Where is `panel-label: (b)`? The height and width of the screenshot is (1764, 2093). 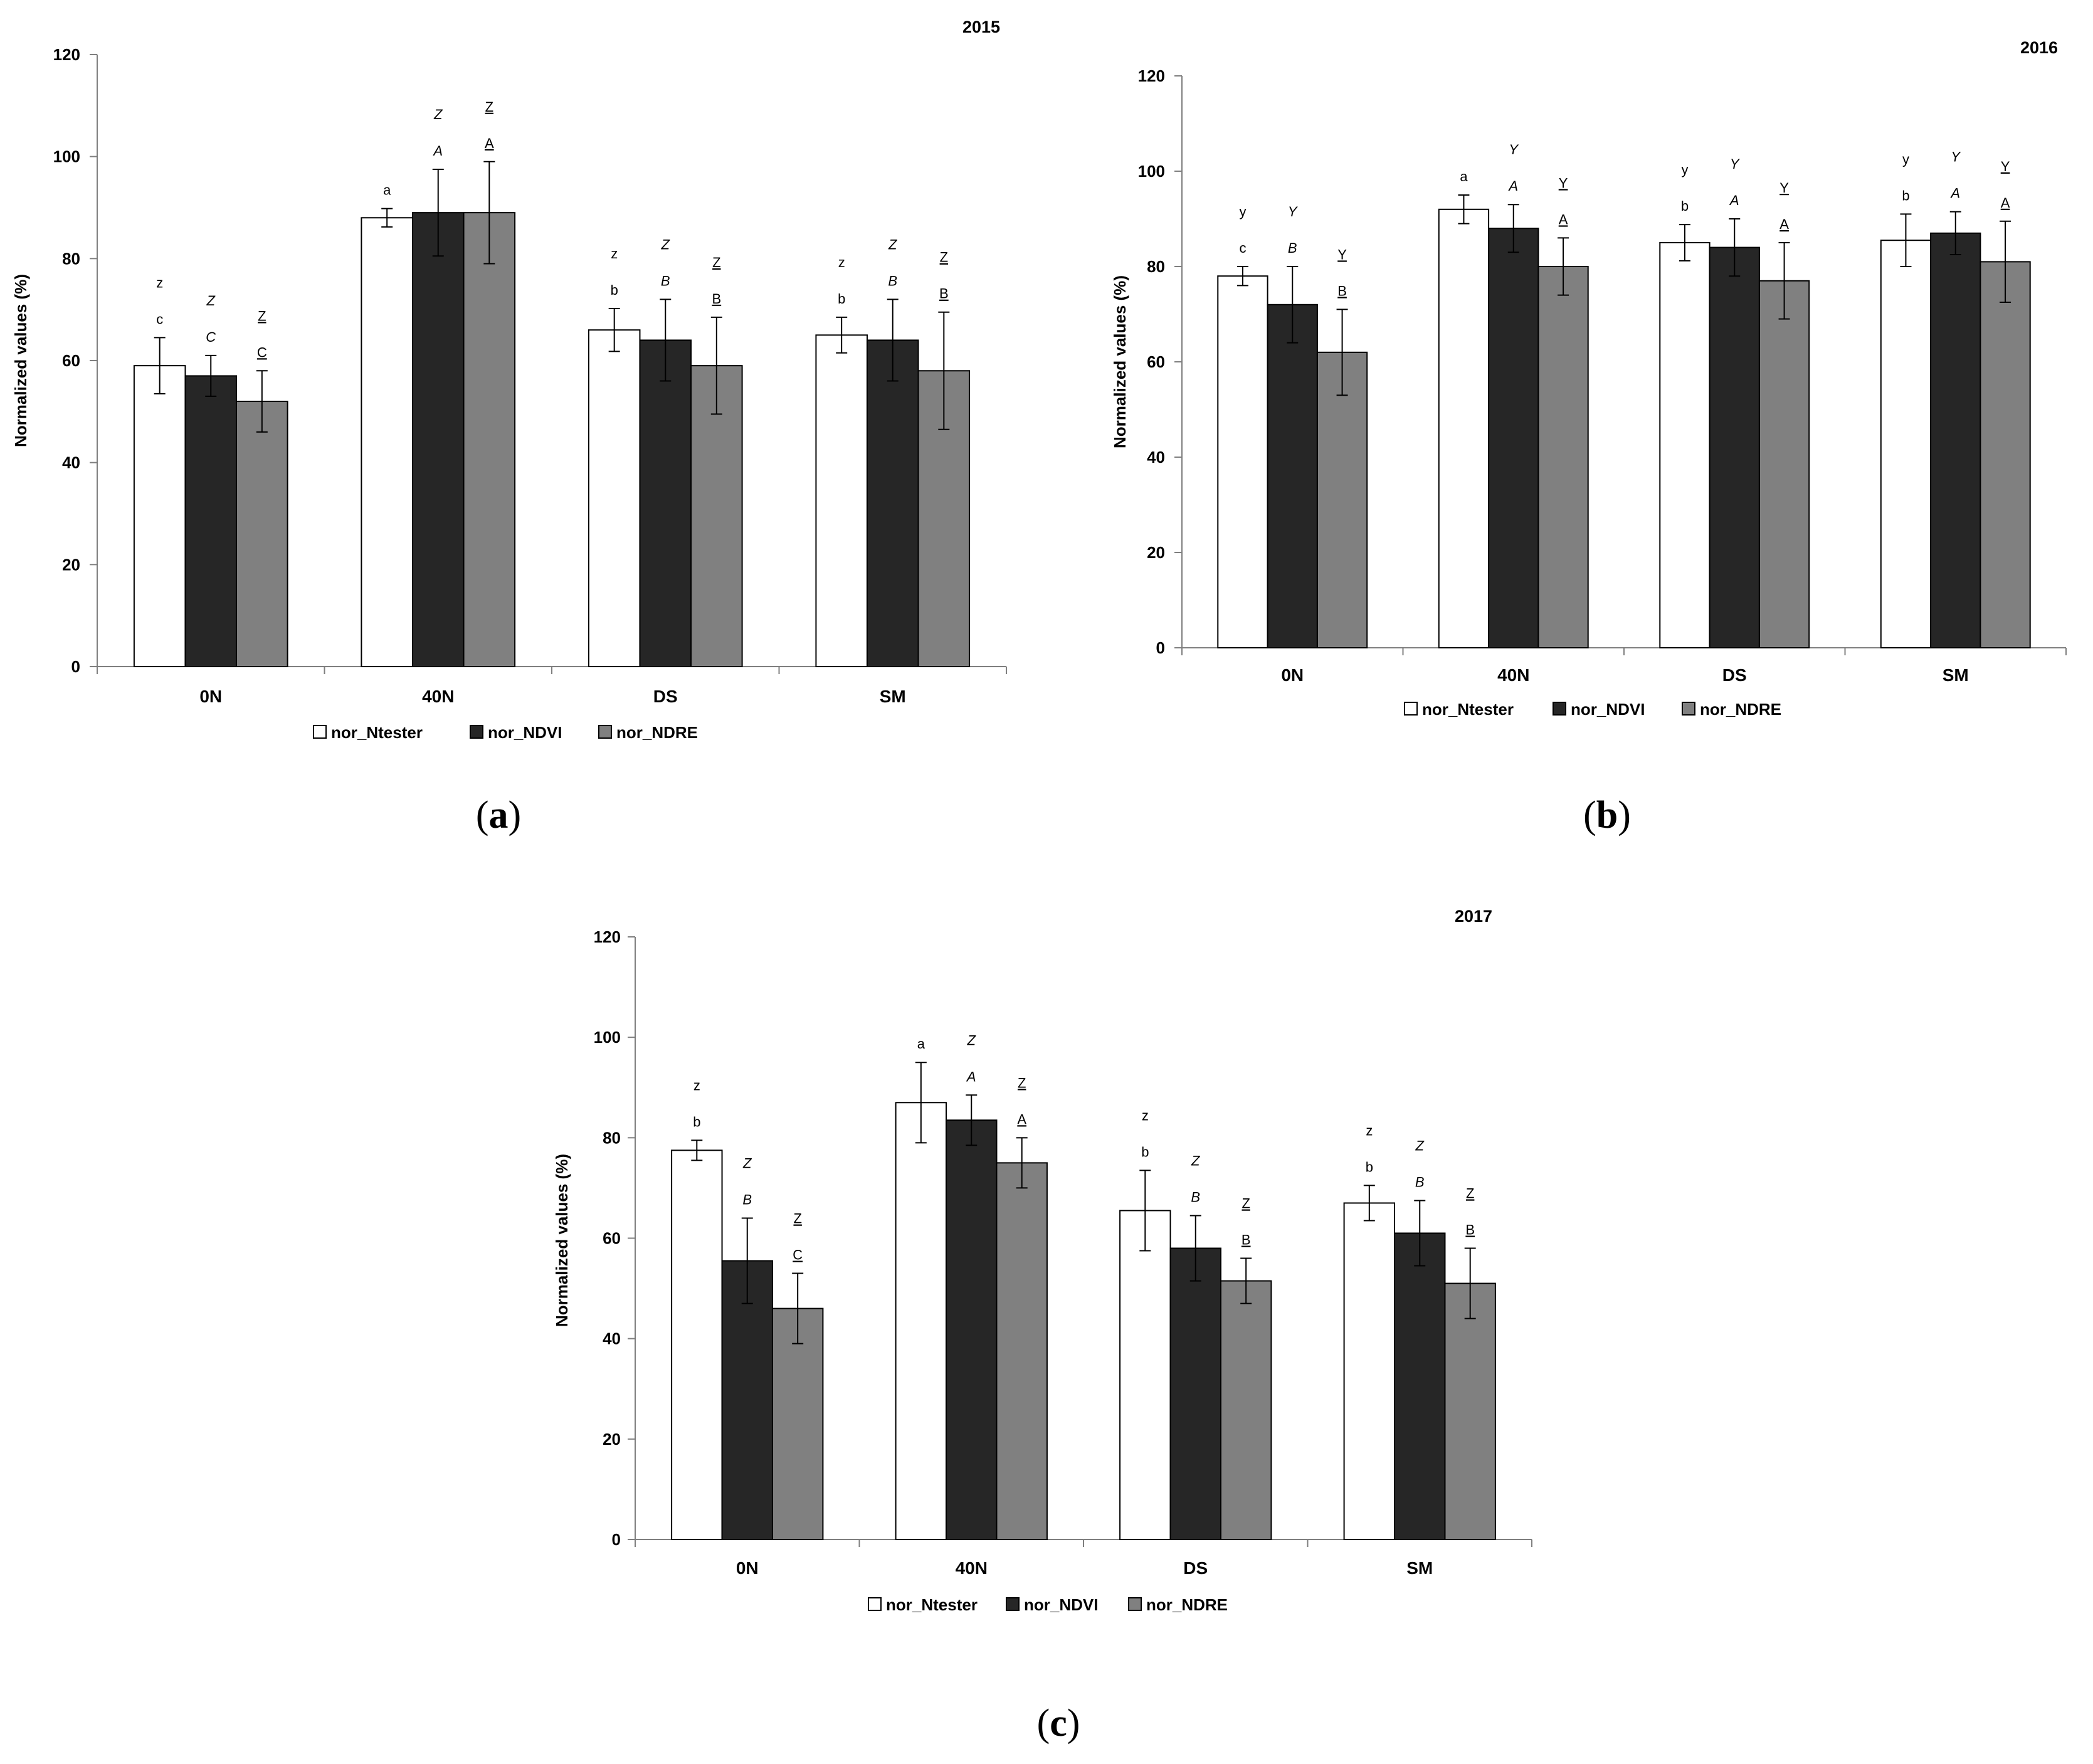
panel-label: (b) is located at coordinates (1607, 815).